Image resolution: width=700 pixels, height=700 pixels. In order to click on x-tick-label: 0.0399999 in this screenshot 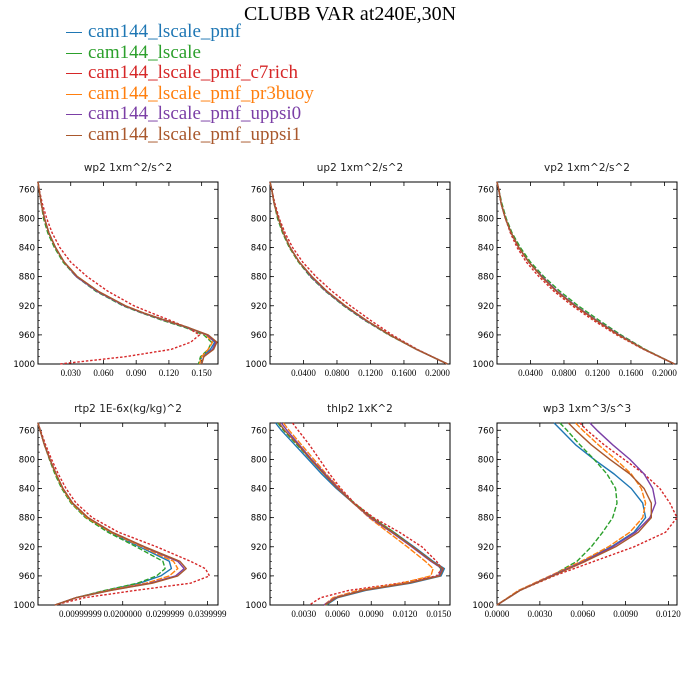, I will do `click(207, 614)`.